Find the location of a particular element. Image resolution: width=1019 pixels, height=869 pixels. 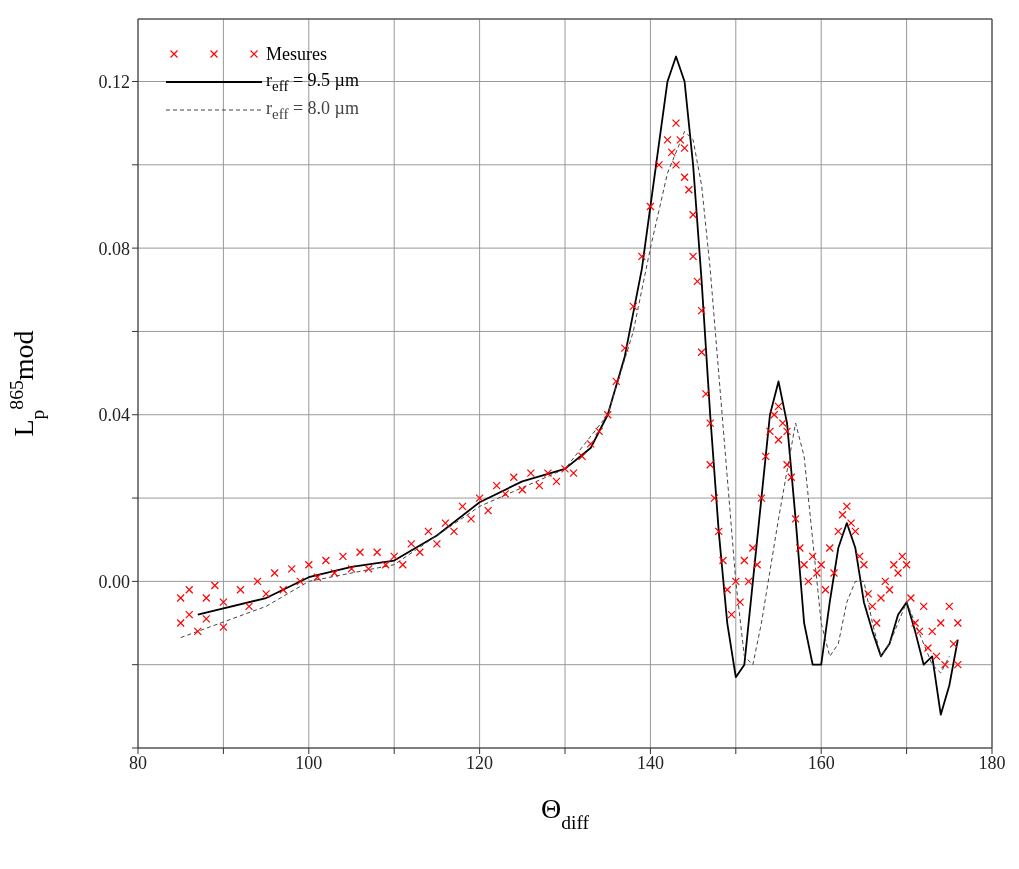

x-axis-title: Θ$_{diff}$ is located at coordinates (565, 813).